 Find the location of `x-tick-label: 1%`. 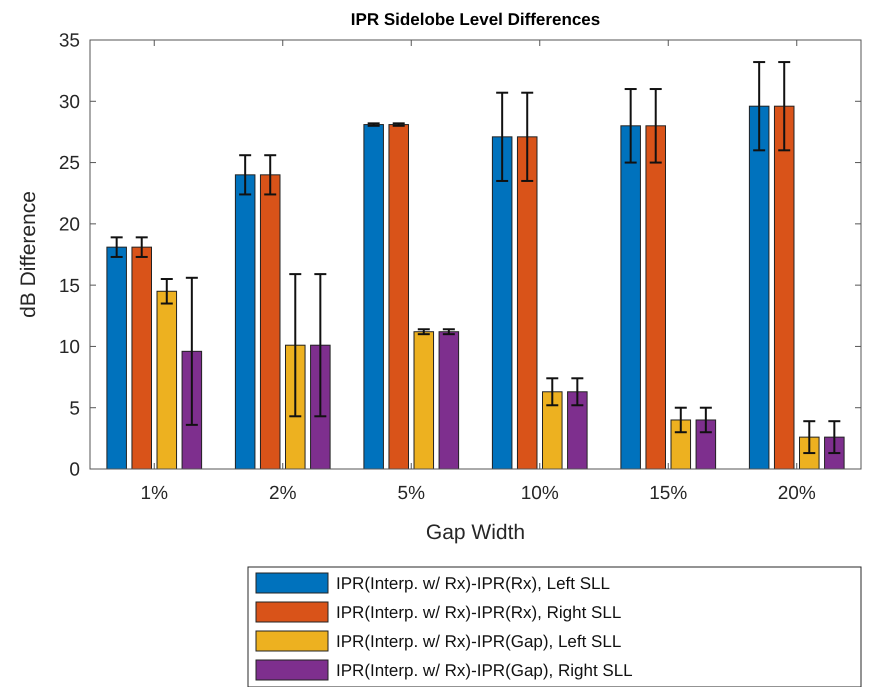

x-tick-label: 1% is located at coordinates (154, 493).